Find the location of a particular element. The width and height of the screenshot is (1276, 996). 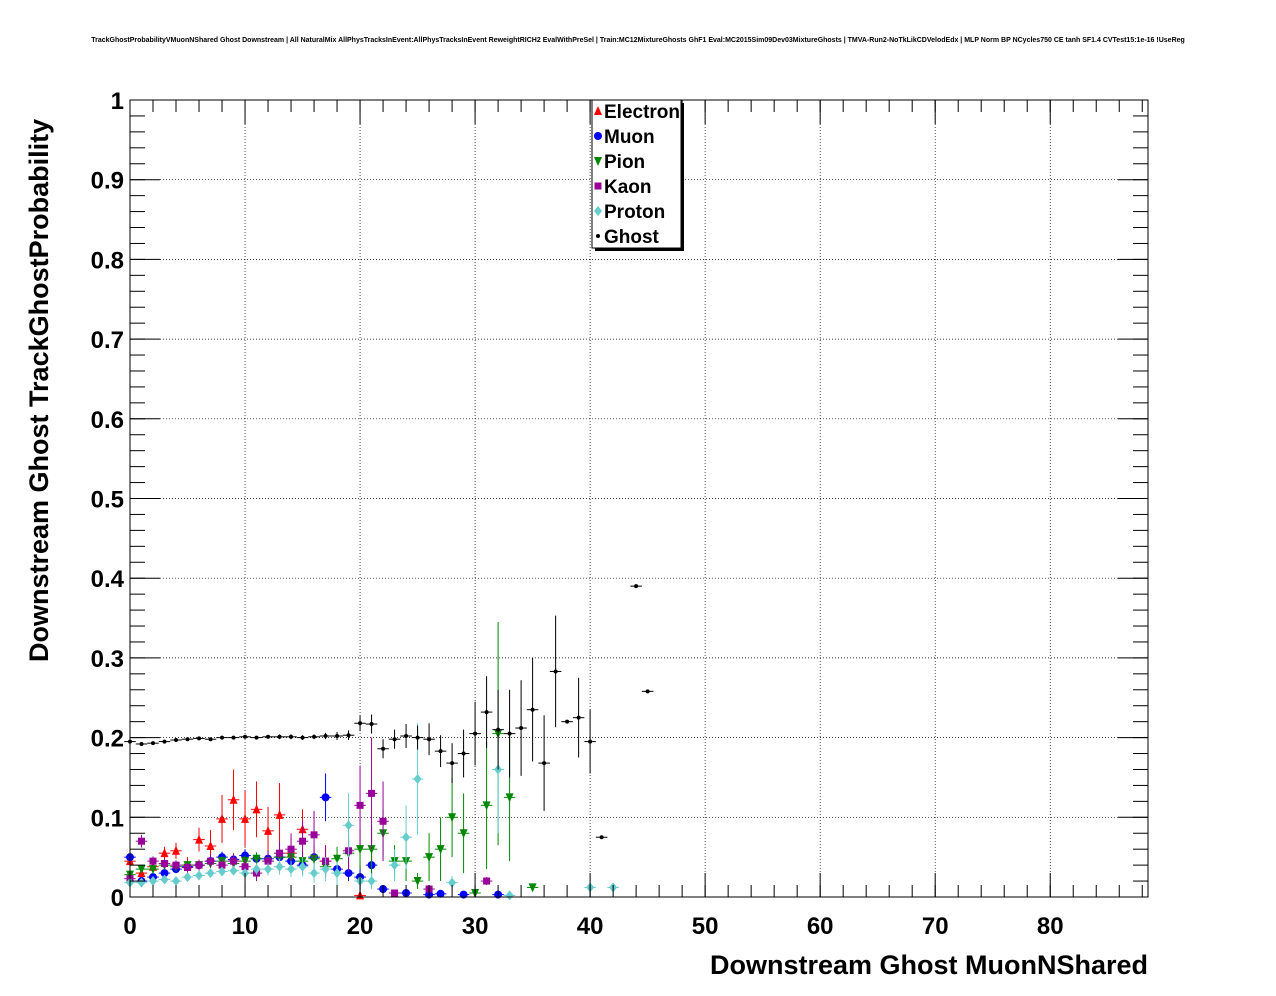

x-tick-label: 0 is located at coordinates (129, 926).